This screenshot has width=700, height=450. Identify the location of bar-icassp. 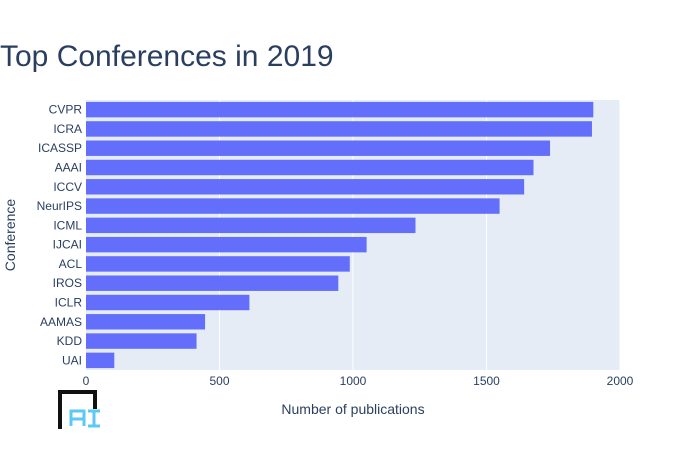
(318, 148).